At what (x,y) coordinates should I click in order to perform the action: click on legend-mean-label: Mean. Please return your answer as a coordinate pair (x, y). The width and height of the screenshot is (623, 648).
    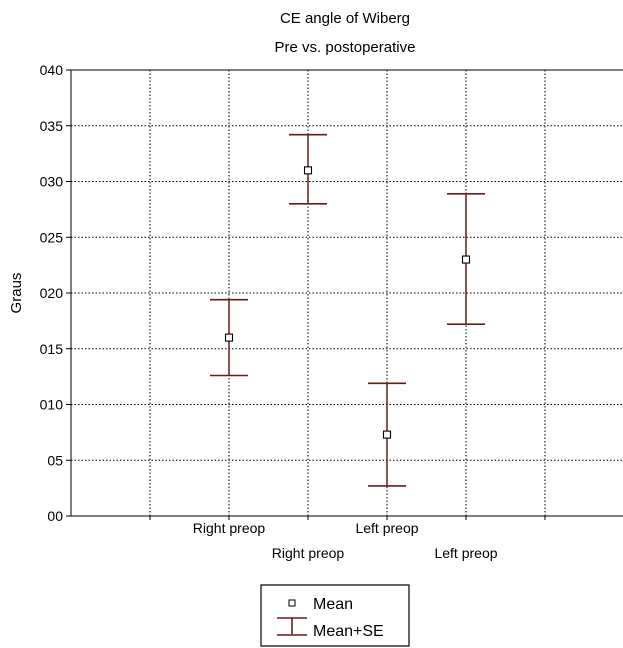
    Looking at the image, I should click on (333, 604).